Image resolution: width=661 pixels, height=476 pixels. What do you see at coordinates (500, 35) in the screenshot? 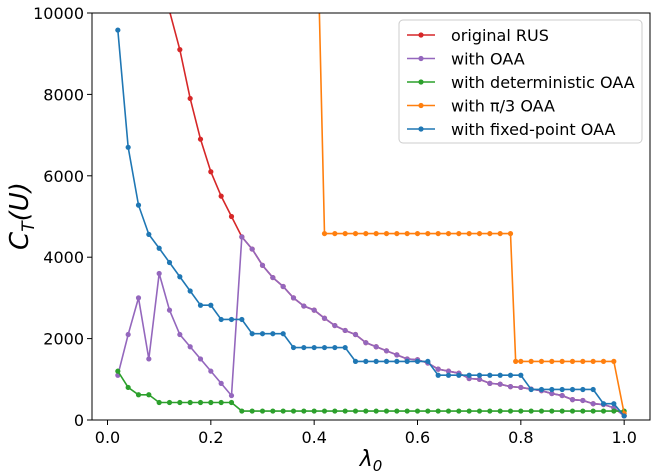
I see `legend-label: original RUS` at bounding box center [500, 35].